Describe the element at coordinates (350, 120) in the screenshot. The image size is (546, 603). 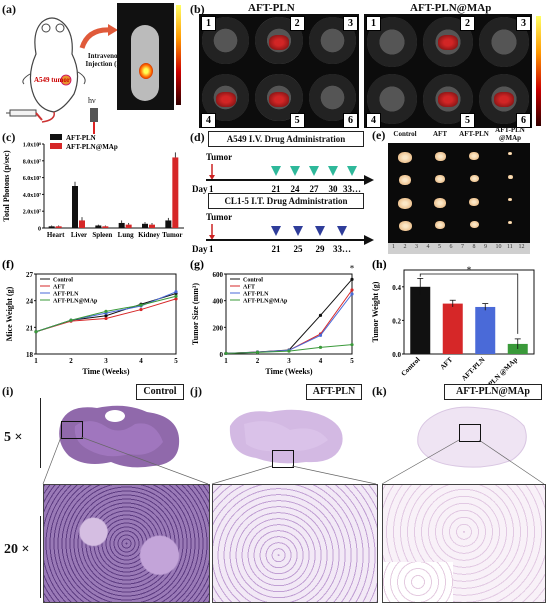
I see `well-number: 6` at that location.